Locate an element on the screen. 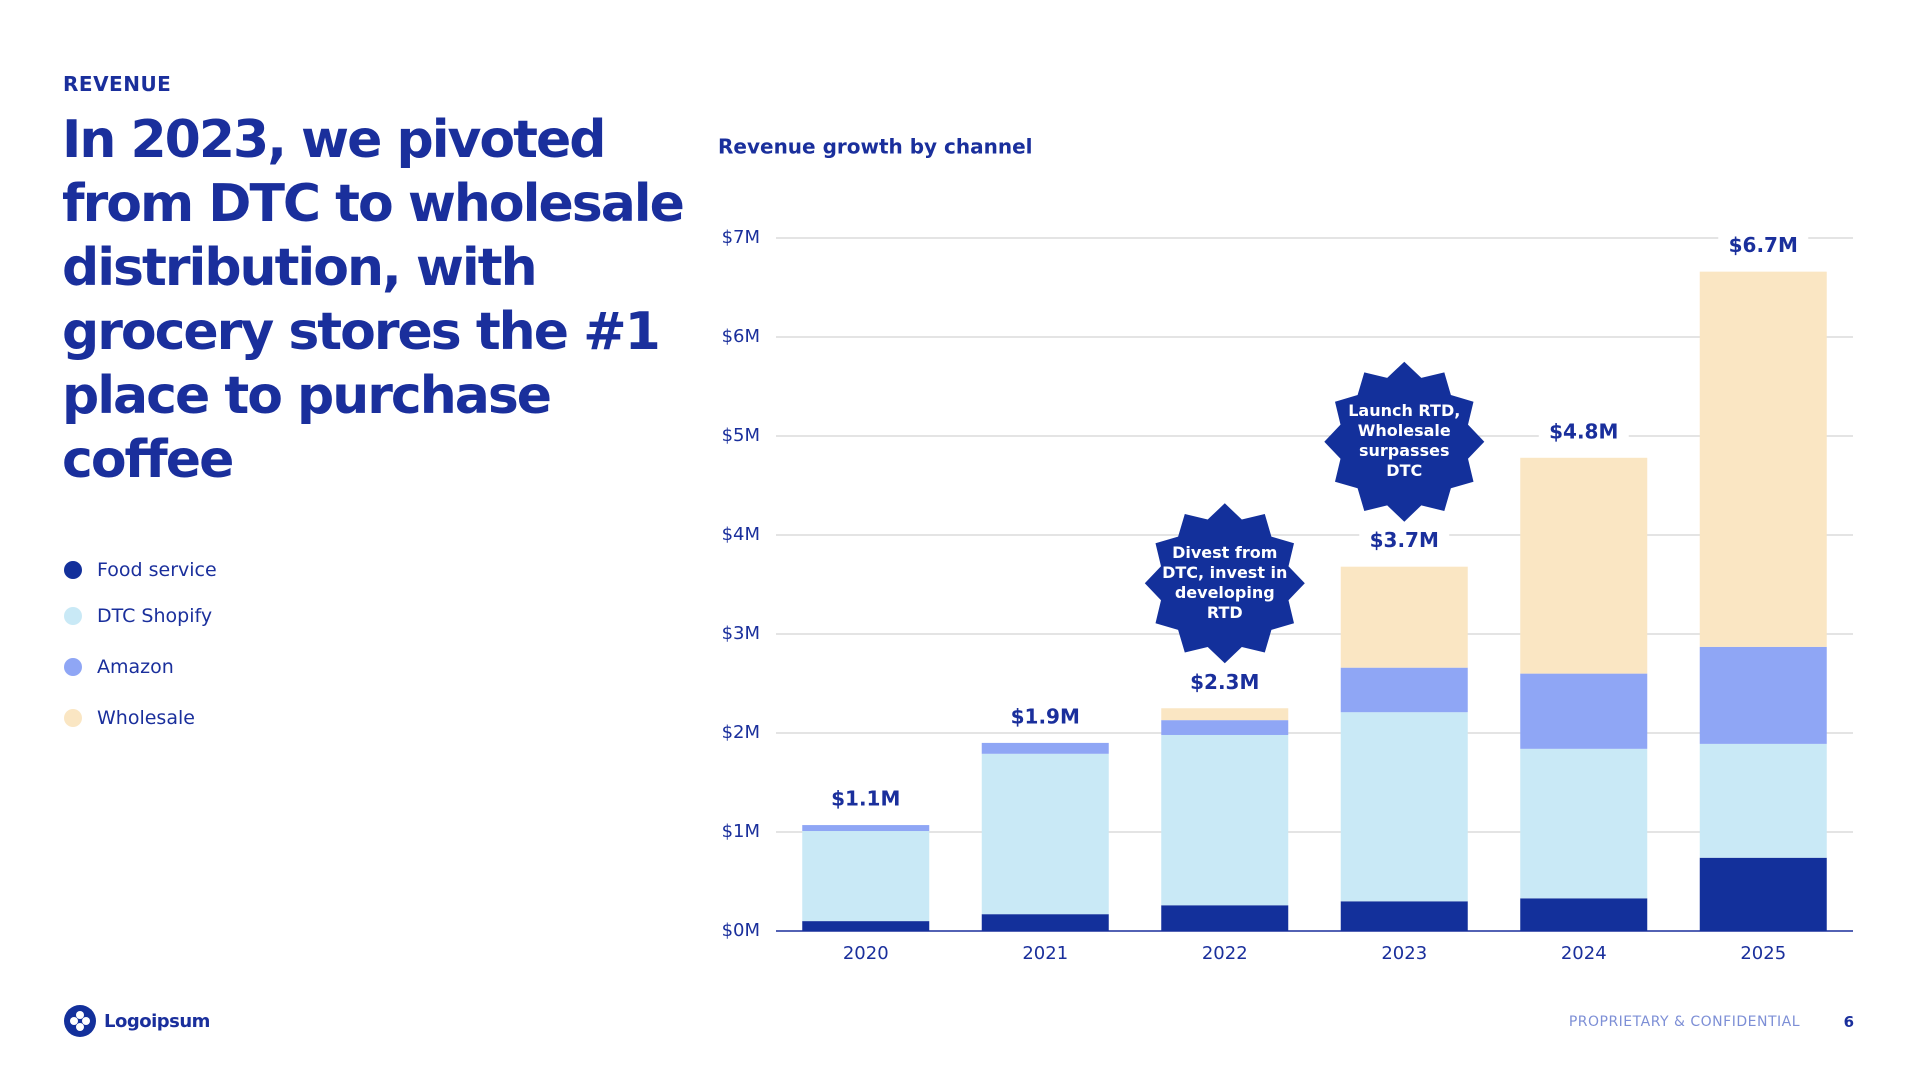  y-tick-label: $5M is located at coordinates (741, 435).